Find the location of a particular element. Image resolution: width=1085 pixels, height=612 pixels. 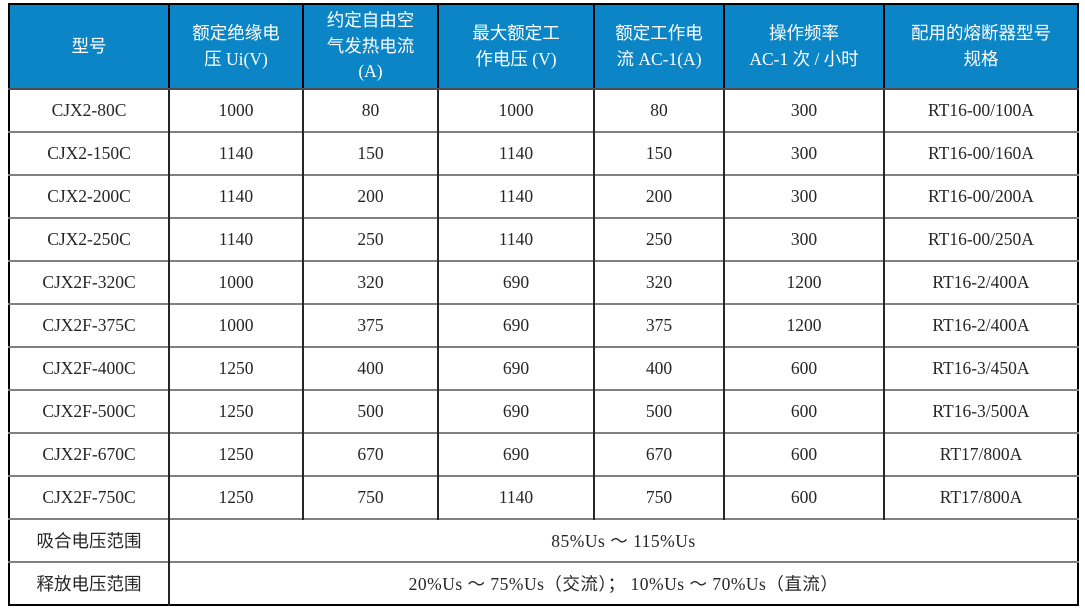

table-row-CJX2F-375C: CJX2F-375C 1000 375 690 375 1200 RT16-2/400A is located at coordinates (543, 325).